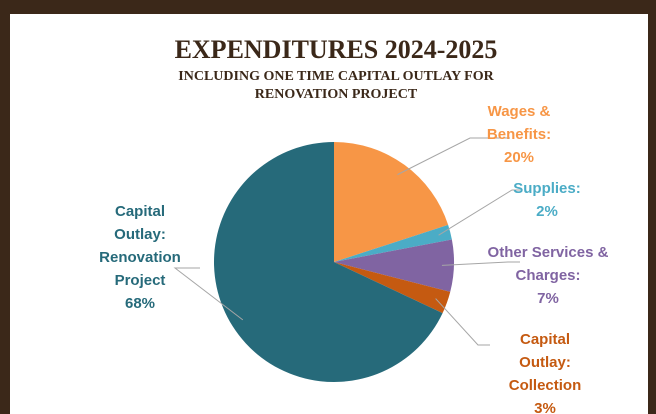 Image resolution: width=656 pixels, height=414 pixels. I want to click on slice-label: Capital Outlay: Collection 3%, so click(545, 371).